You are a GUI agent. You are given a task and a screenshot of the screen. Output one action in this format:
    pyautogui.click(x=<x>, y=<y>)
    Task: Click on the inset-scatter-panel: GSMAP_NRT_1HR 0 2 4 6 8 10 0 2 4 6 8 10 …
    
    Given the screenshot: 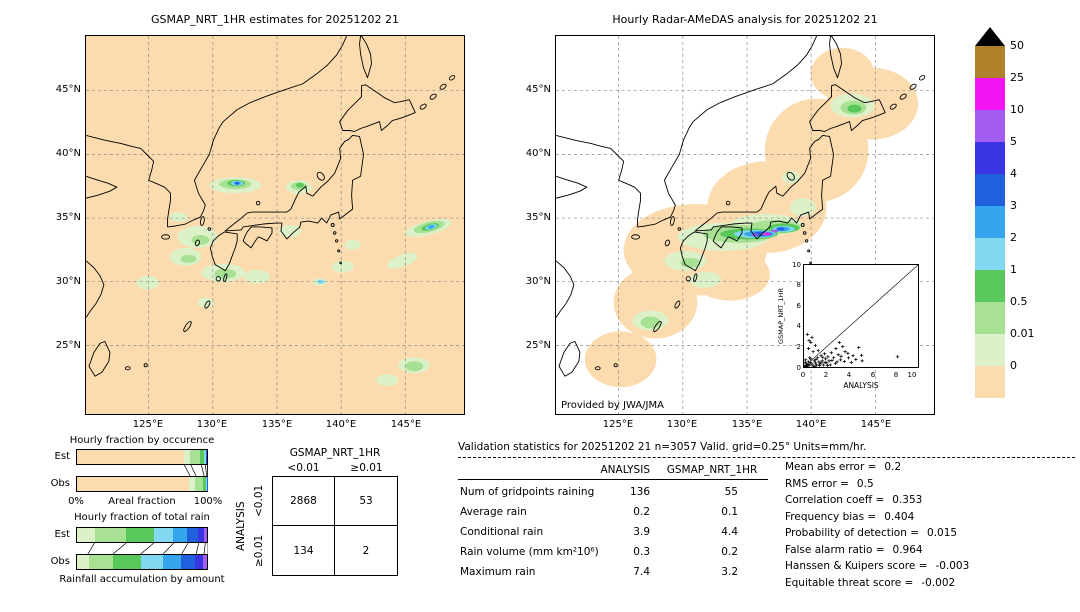 What is the action you would take?
    pyautogui.click(x=849, y=328)
    